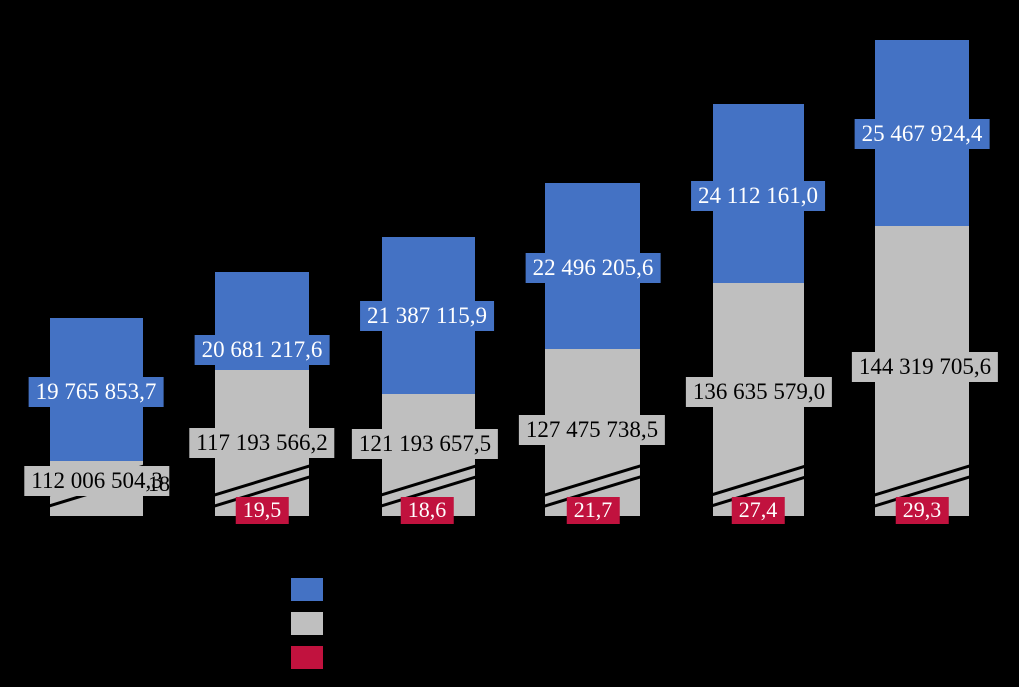 This screenshot has width=1019, height=687. Describe the element at coordinates (307, 589) in the screenshot. I see `legend-swatch-blue` at that location.